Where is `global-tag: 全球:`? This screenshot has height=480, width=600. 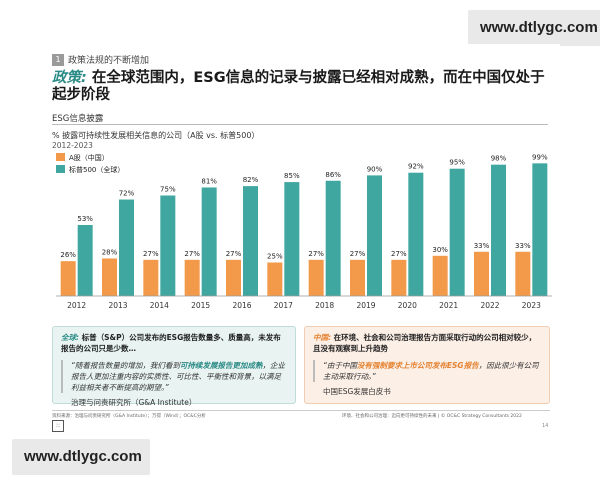 global-tag: 全球: is located at coordinates (70, 337).